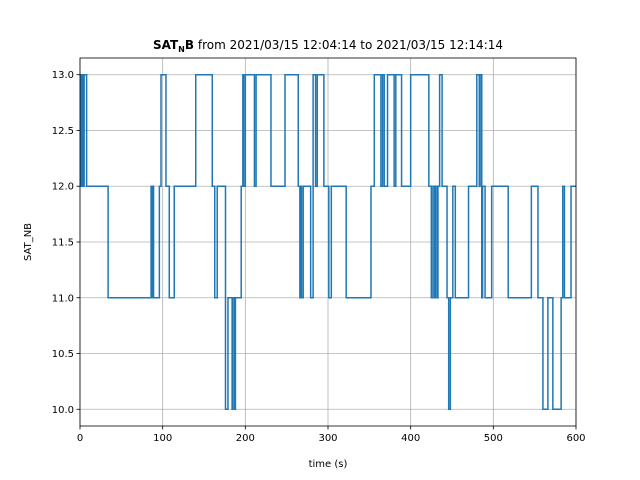 The height and width of the screenshot is (480, 640). What do you see at coordinates (80, 438) in the screenshot?
I see `x-tick-label: 0` at bounding box center [80, 438].